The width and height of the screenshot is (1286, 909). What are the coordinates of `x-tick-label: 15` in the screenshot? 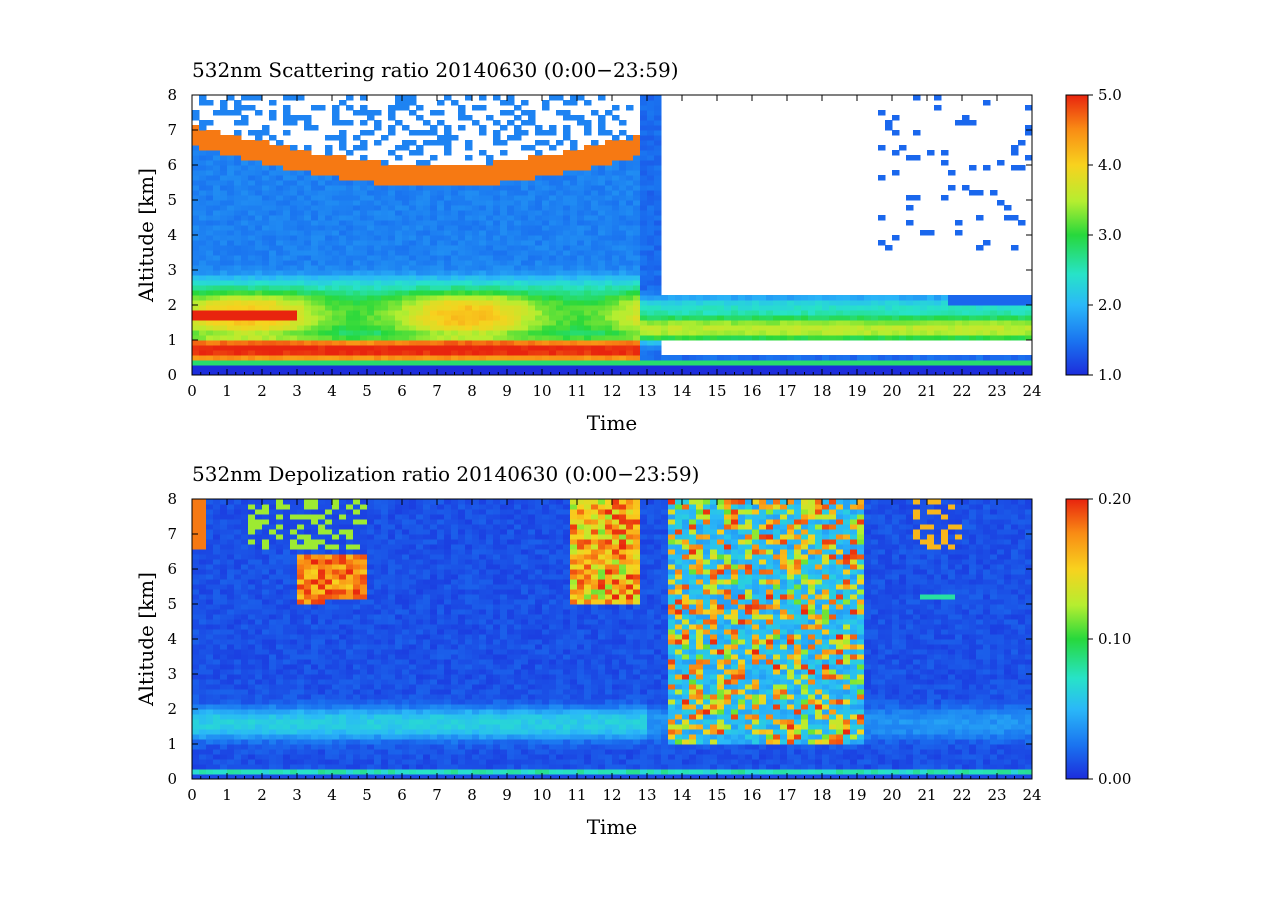 It's located at (716, 391).